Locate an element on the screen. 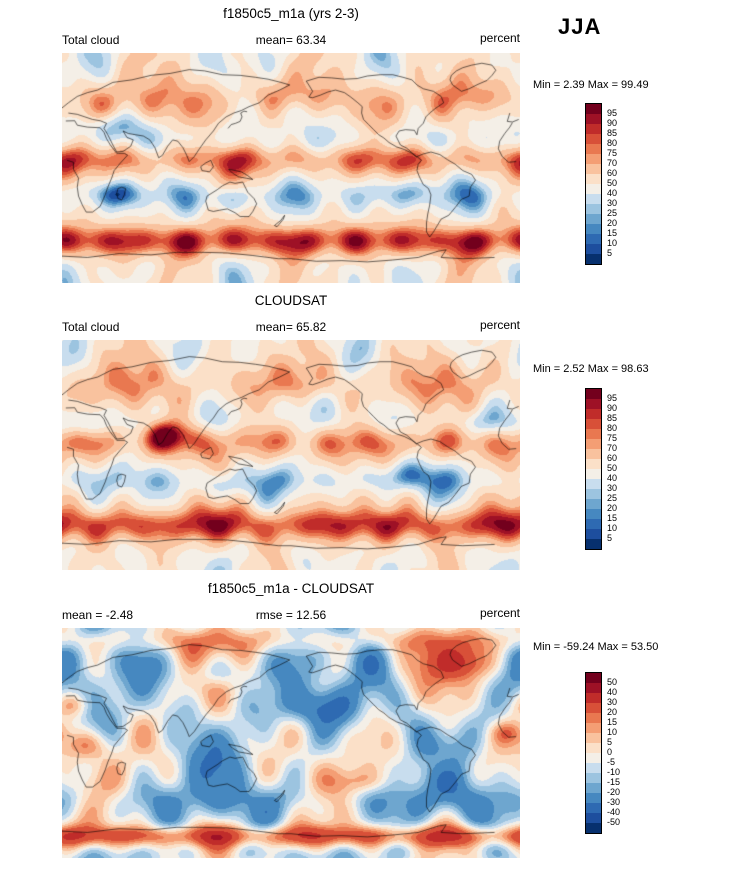 The width and height of the screenshot is (733, 872). colorbar-tick-label: 0 is located at coordinates (610, 752).